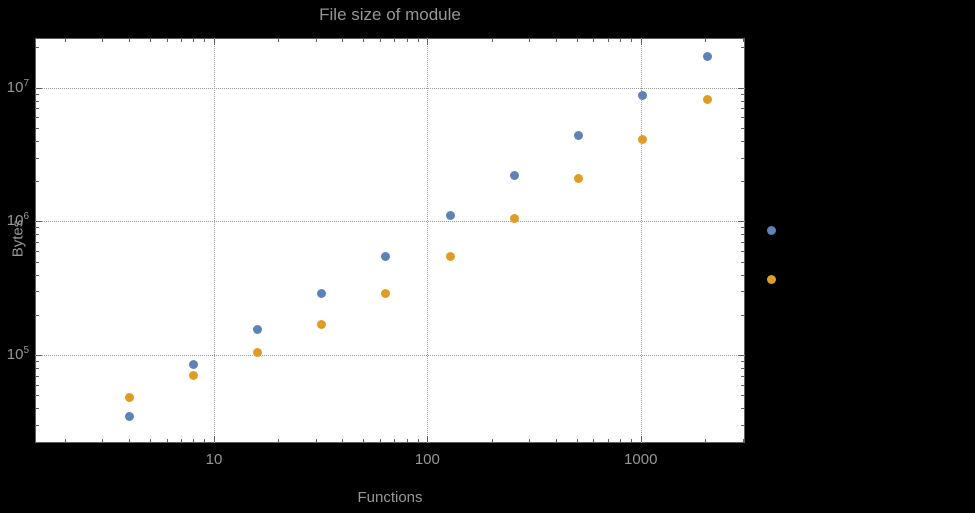  Describe the element at coordinates (17, 220) in the screenshot. I see `y-tick-label: 10⁶` at that location.